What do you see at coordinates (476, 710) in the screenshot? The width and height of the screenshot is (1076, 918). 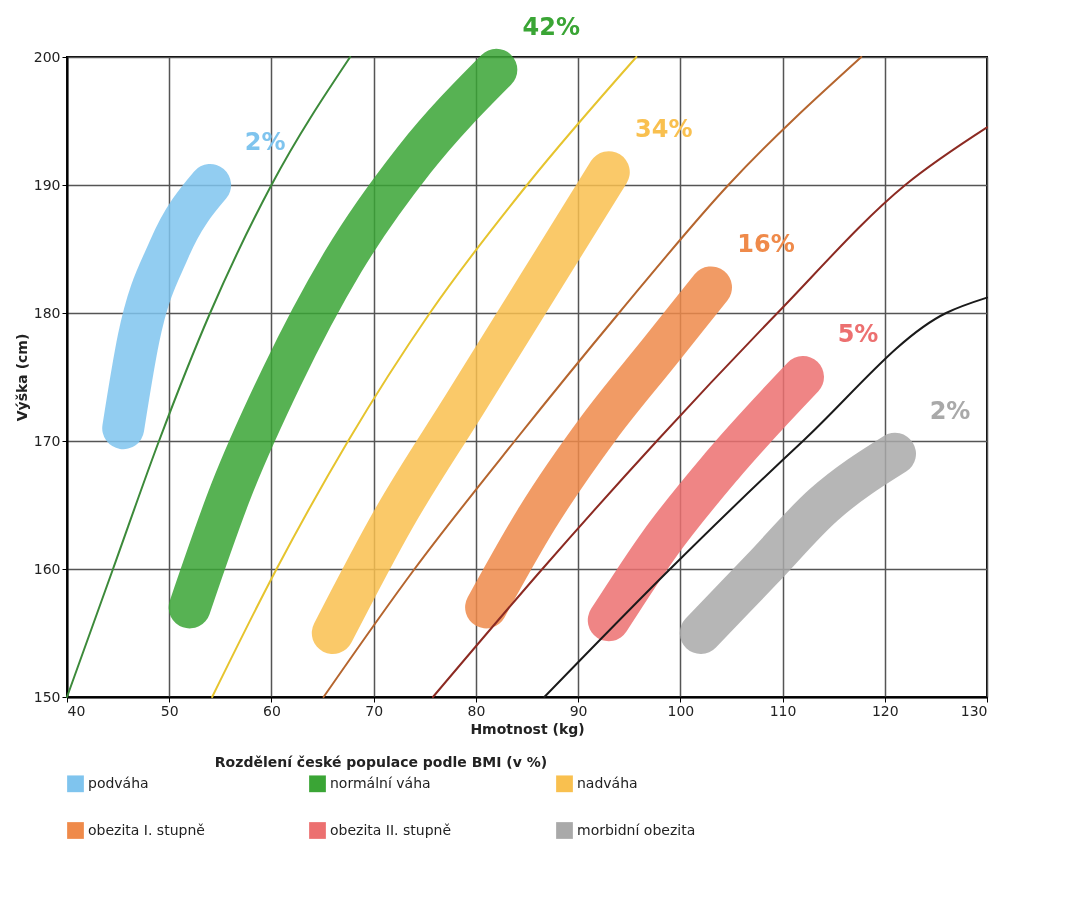 I see `x-tick-label: 80` at bounding box center [476, 710].